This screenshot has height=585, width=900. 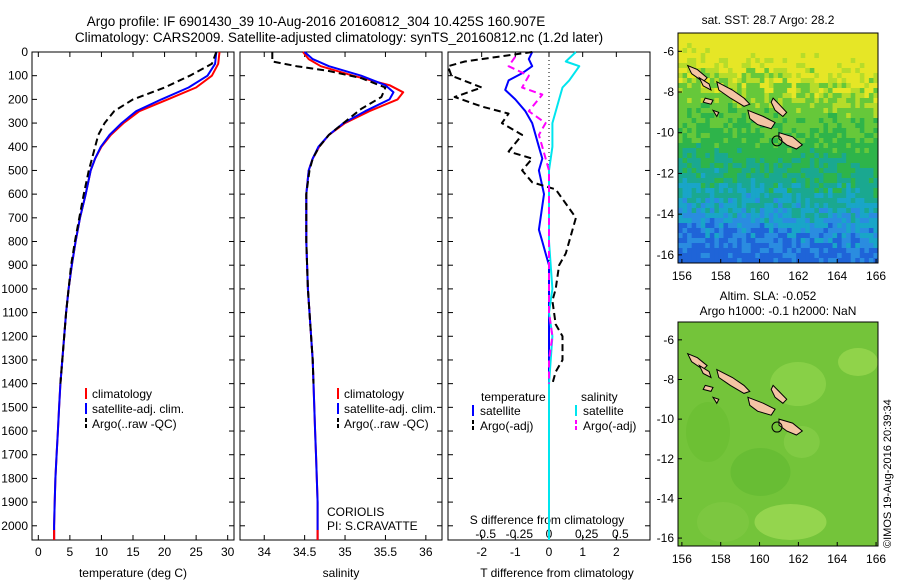 What do you see at coordinates (18, 123) in the screenshot?
I see `y-tick-label: 300` at bounding box center [18, 123].